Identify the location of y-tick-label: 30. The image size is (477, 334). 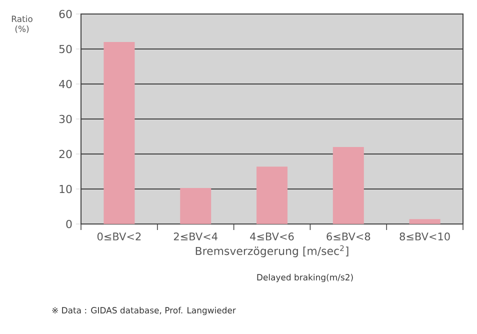
(65, 119).